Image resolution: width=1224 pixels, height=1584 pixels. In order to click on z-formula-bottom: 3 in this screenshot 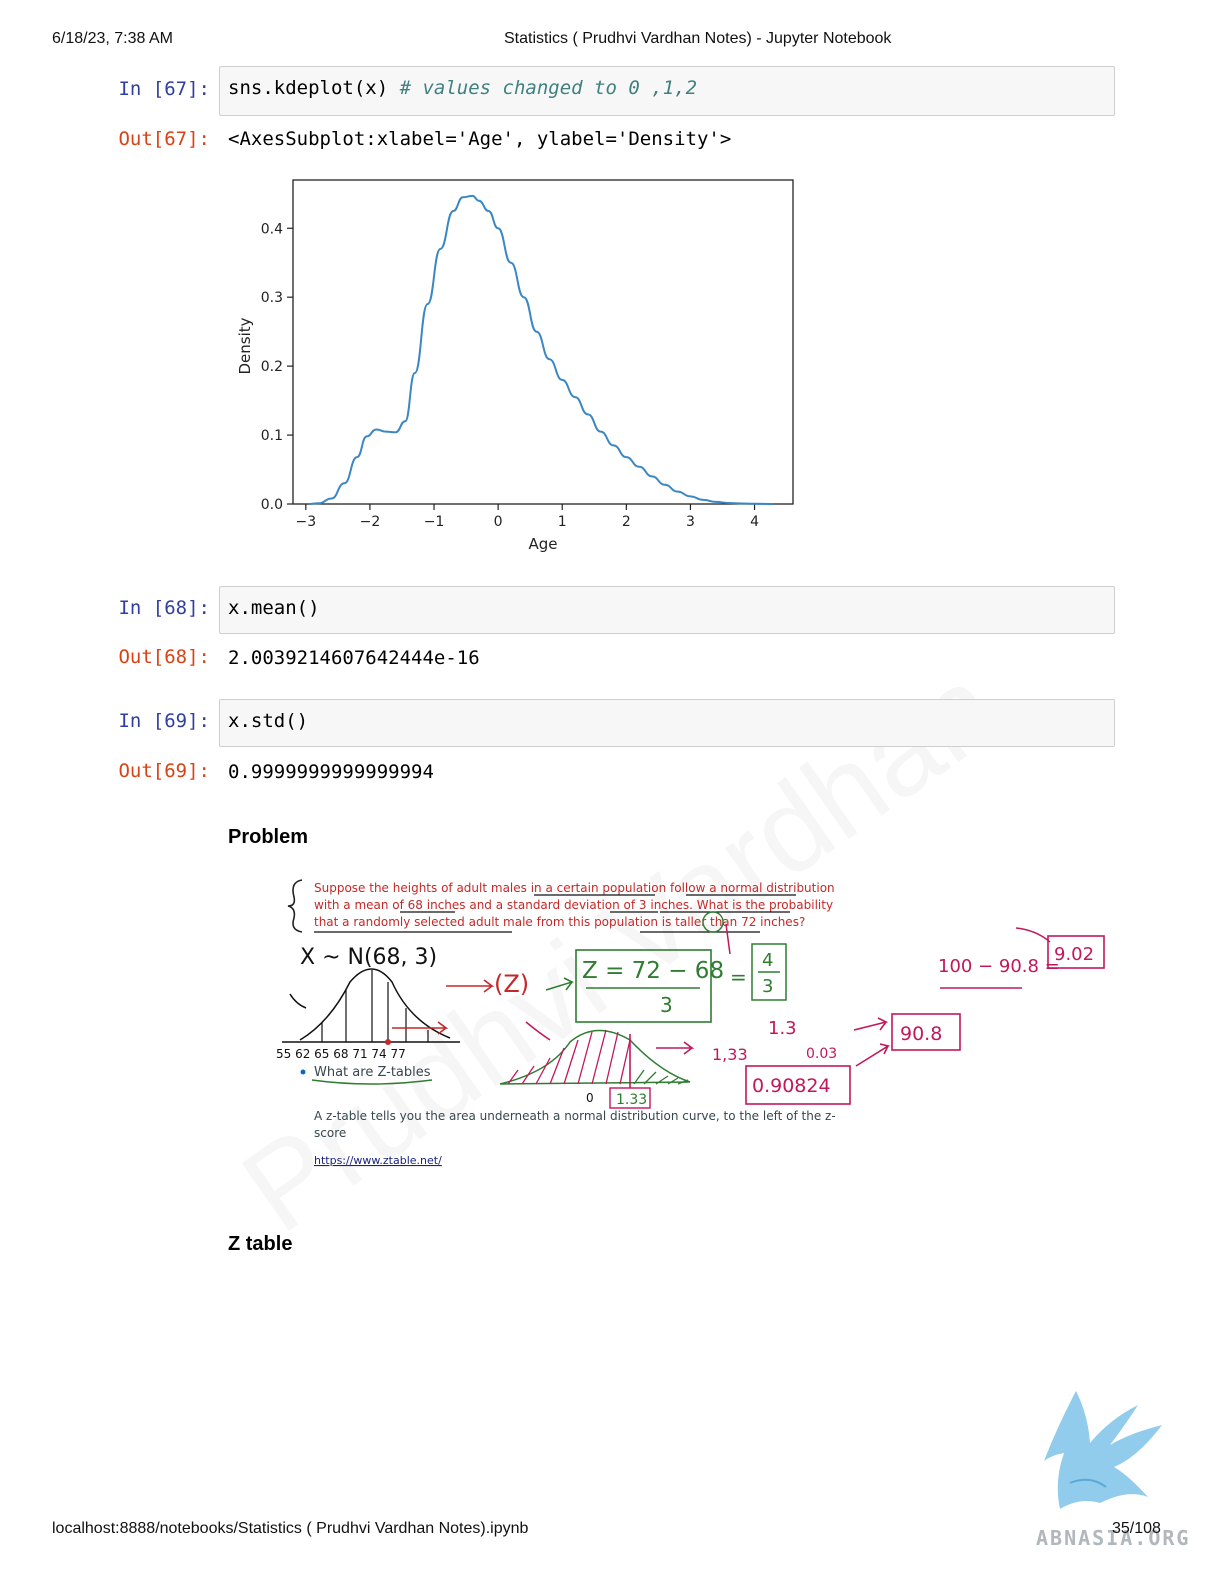, I will do `click(666, 1005)`.